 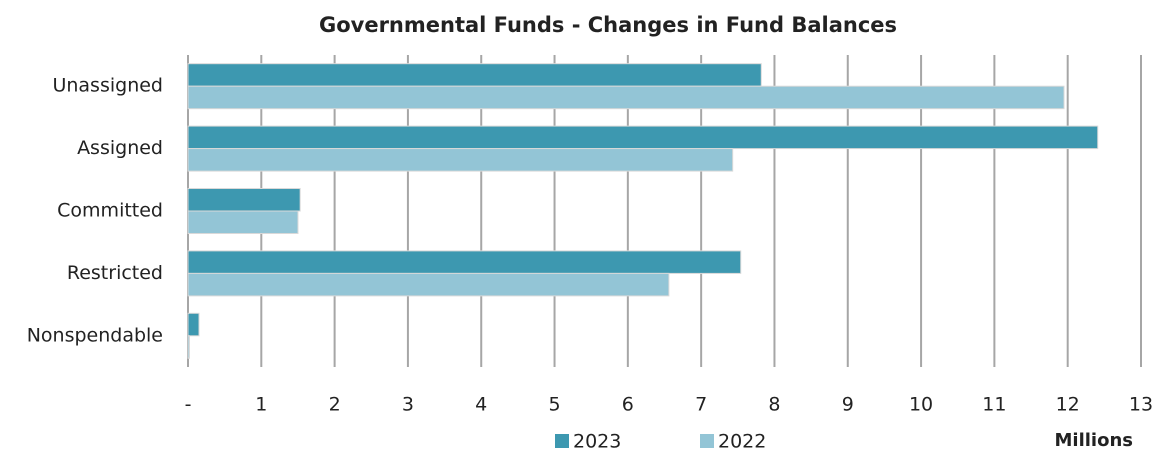 I want to click on legend-label: 2023, so click(x=597, y=442).